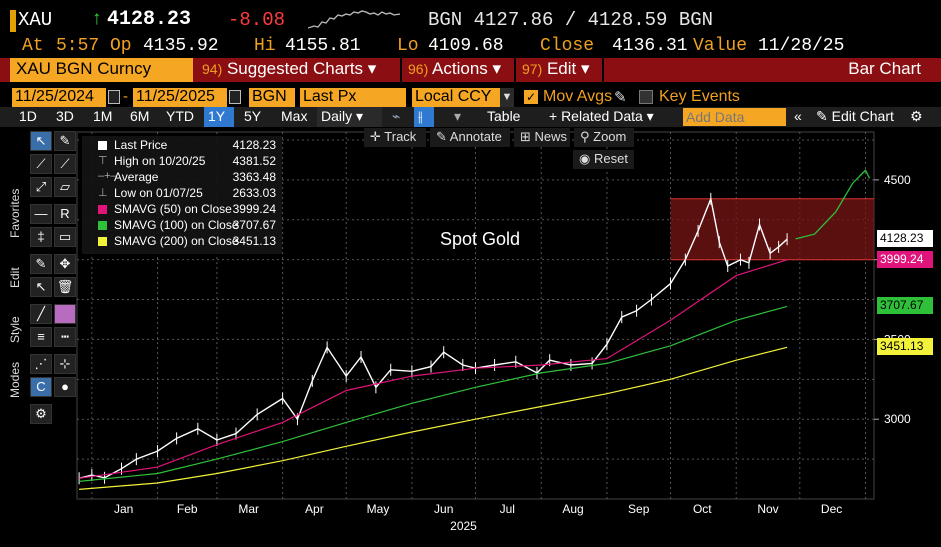 The image size is (941, 547). I want to click on pencil-icon: ✎, so click(620, 97).